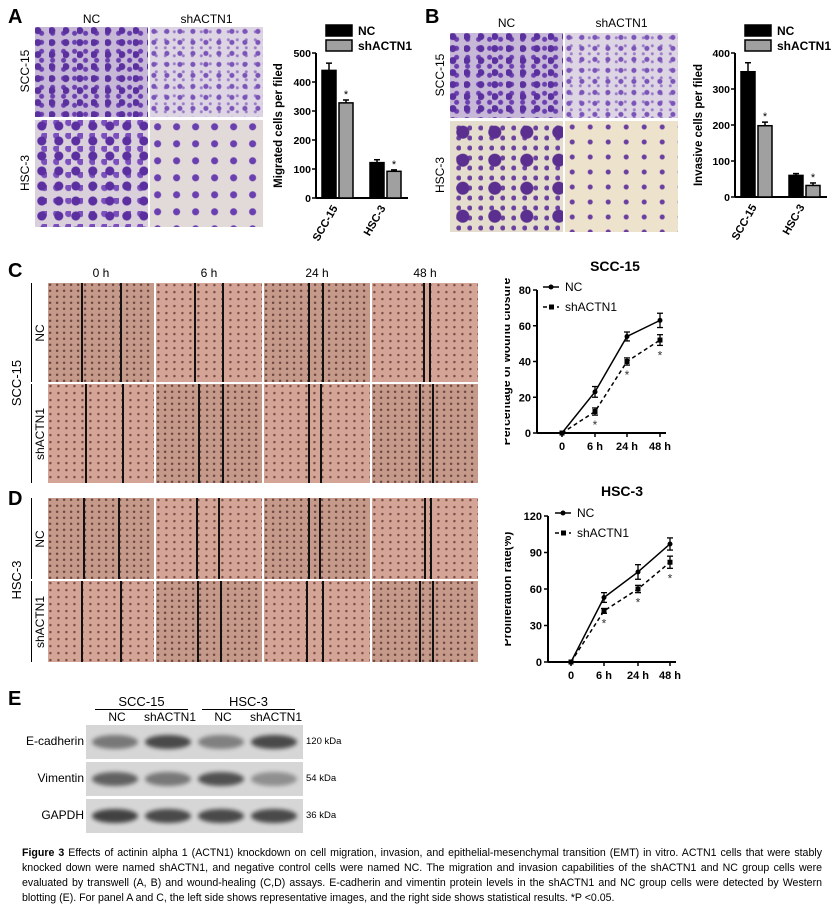 The height and width of the screenshot is (913, 837). I want to click on blot-strip-gapdh, so click(194, 816).